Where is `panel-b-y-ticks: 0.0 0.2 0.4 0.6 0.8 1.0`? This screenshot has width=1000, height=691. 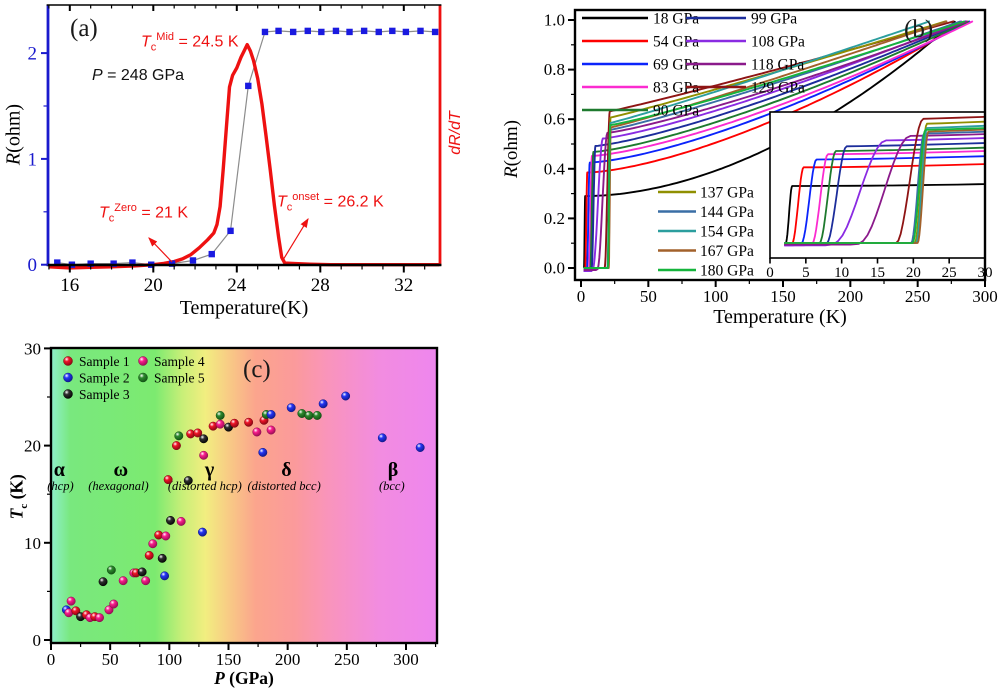
panel-b-y-ticks: 0.0 0.2 0.4 0.6 0.8 1.0 is located at coordinates (559, 144).